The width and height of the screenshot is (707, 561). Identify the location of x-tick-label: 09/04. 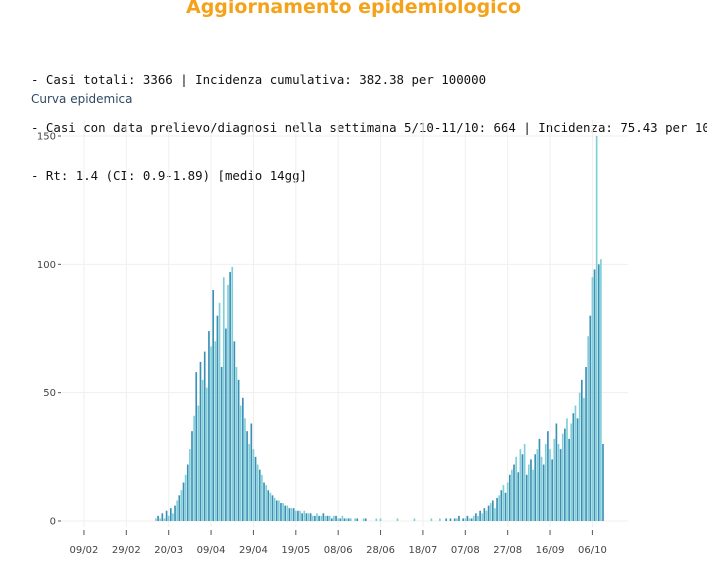
(211, 550).